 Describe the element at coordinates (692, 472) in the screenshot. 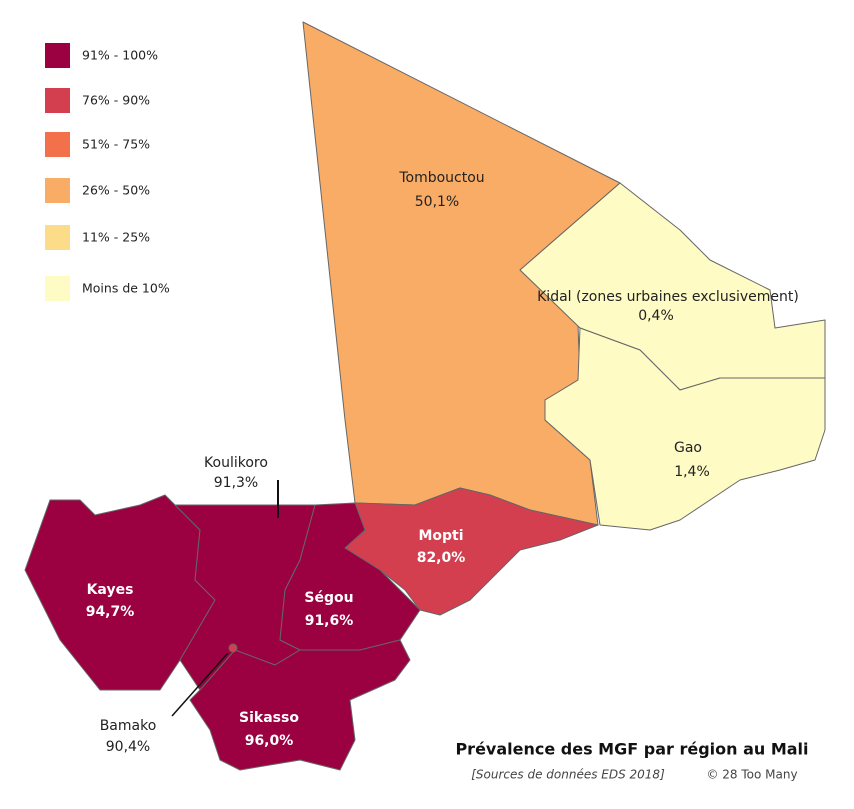

I see `region-value: 1,4%` at that location.